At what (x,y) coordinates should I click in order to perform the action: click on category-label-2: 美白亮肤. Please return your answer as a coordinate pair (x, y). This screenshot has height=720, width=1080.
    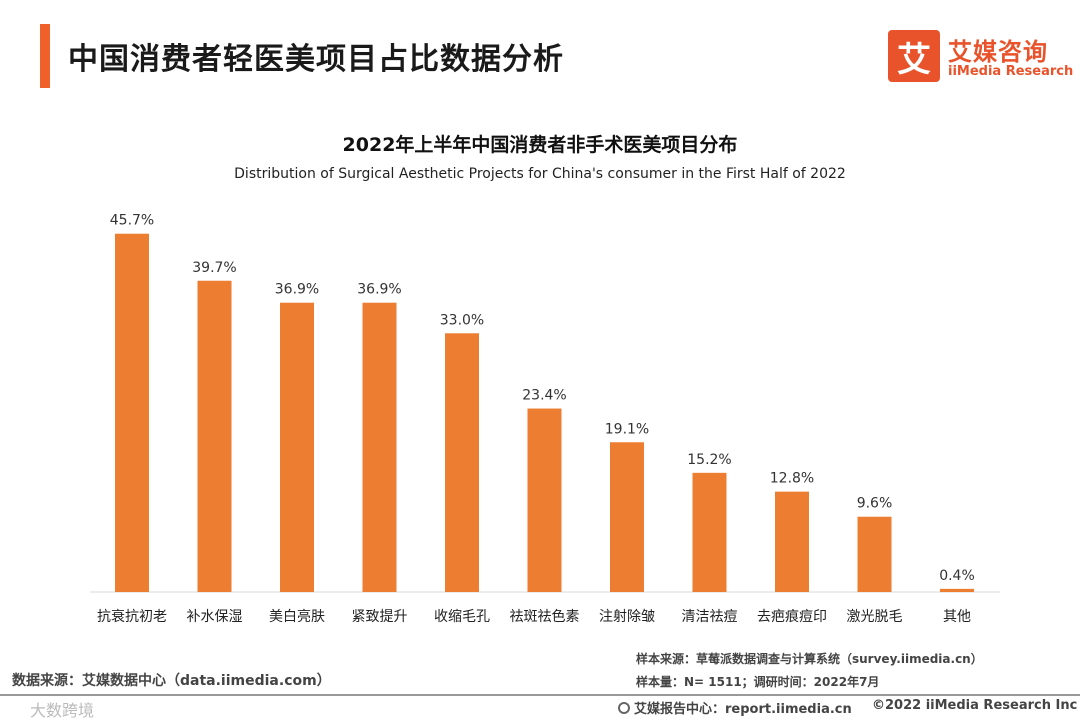
    Looking at the image, I should click on (297, 616).